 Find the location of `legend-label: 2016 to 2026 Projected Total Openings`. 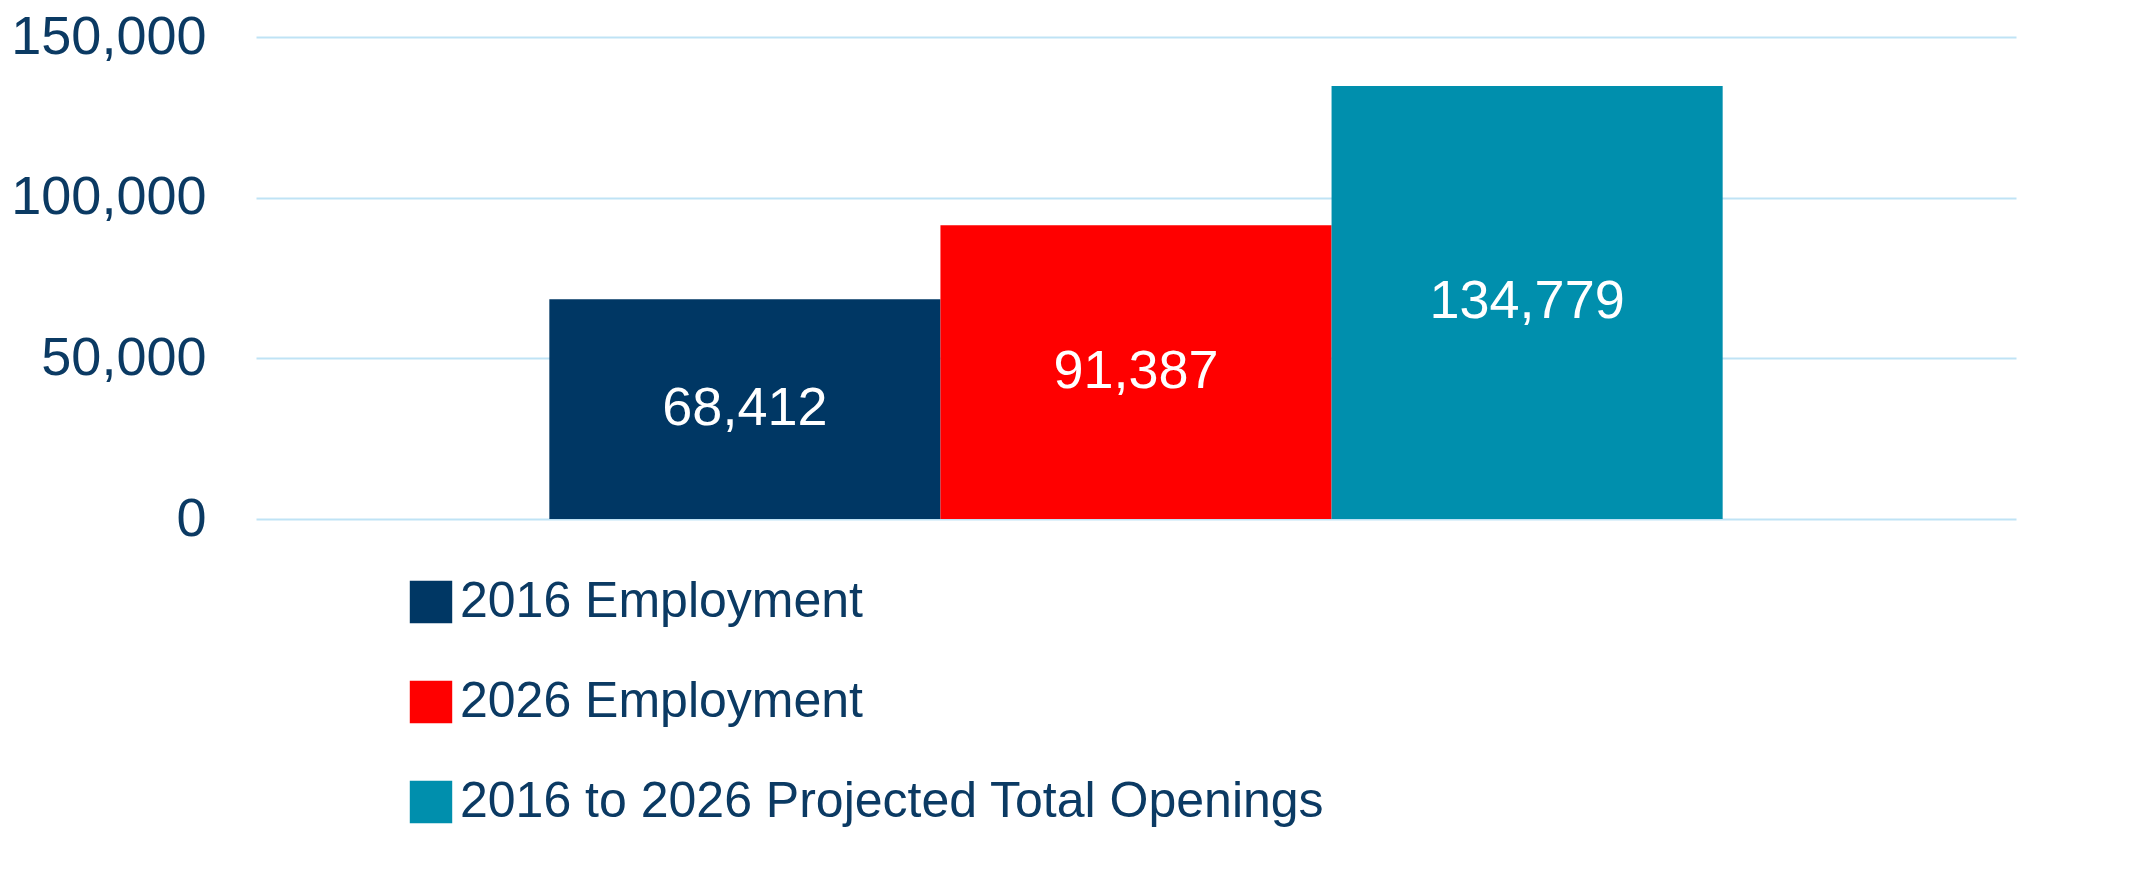

legend-label: 2016 to 2026 Projected Total Openings is located at coordinates (892, 800).